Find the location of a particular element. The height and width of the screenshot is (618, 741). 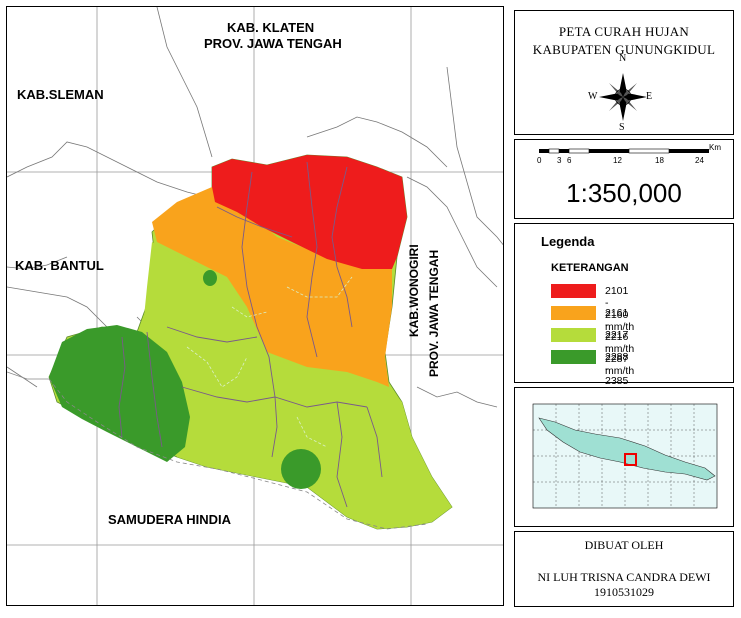

coastline is located at coordinates (238, 454).